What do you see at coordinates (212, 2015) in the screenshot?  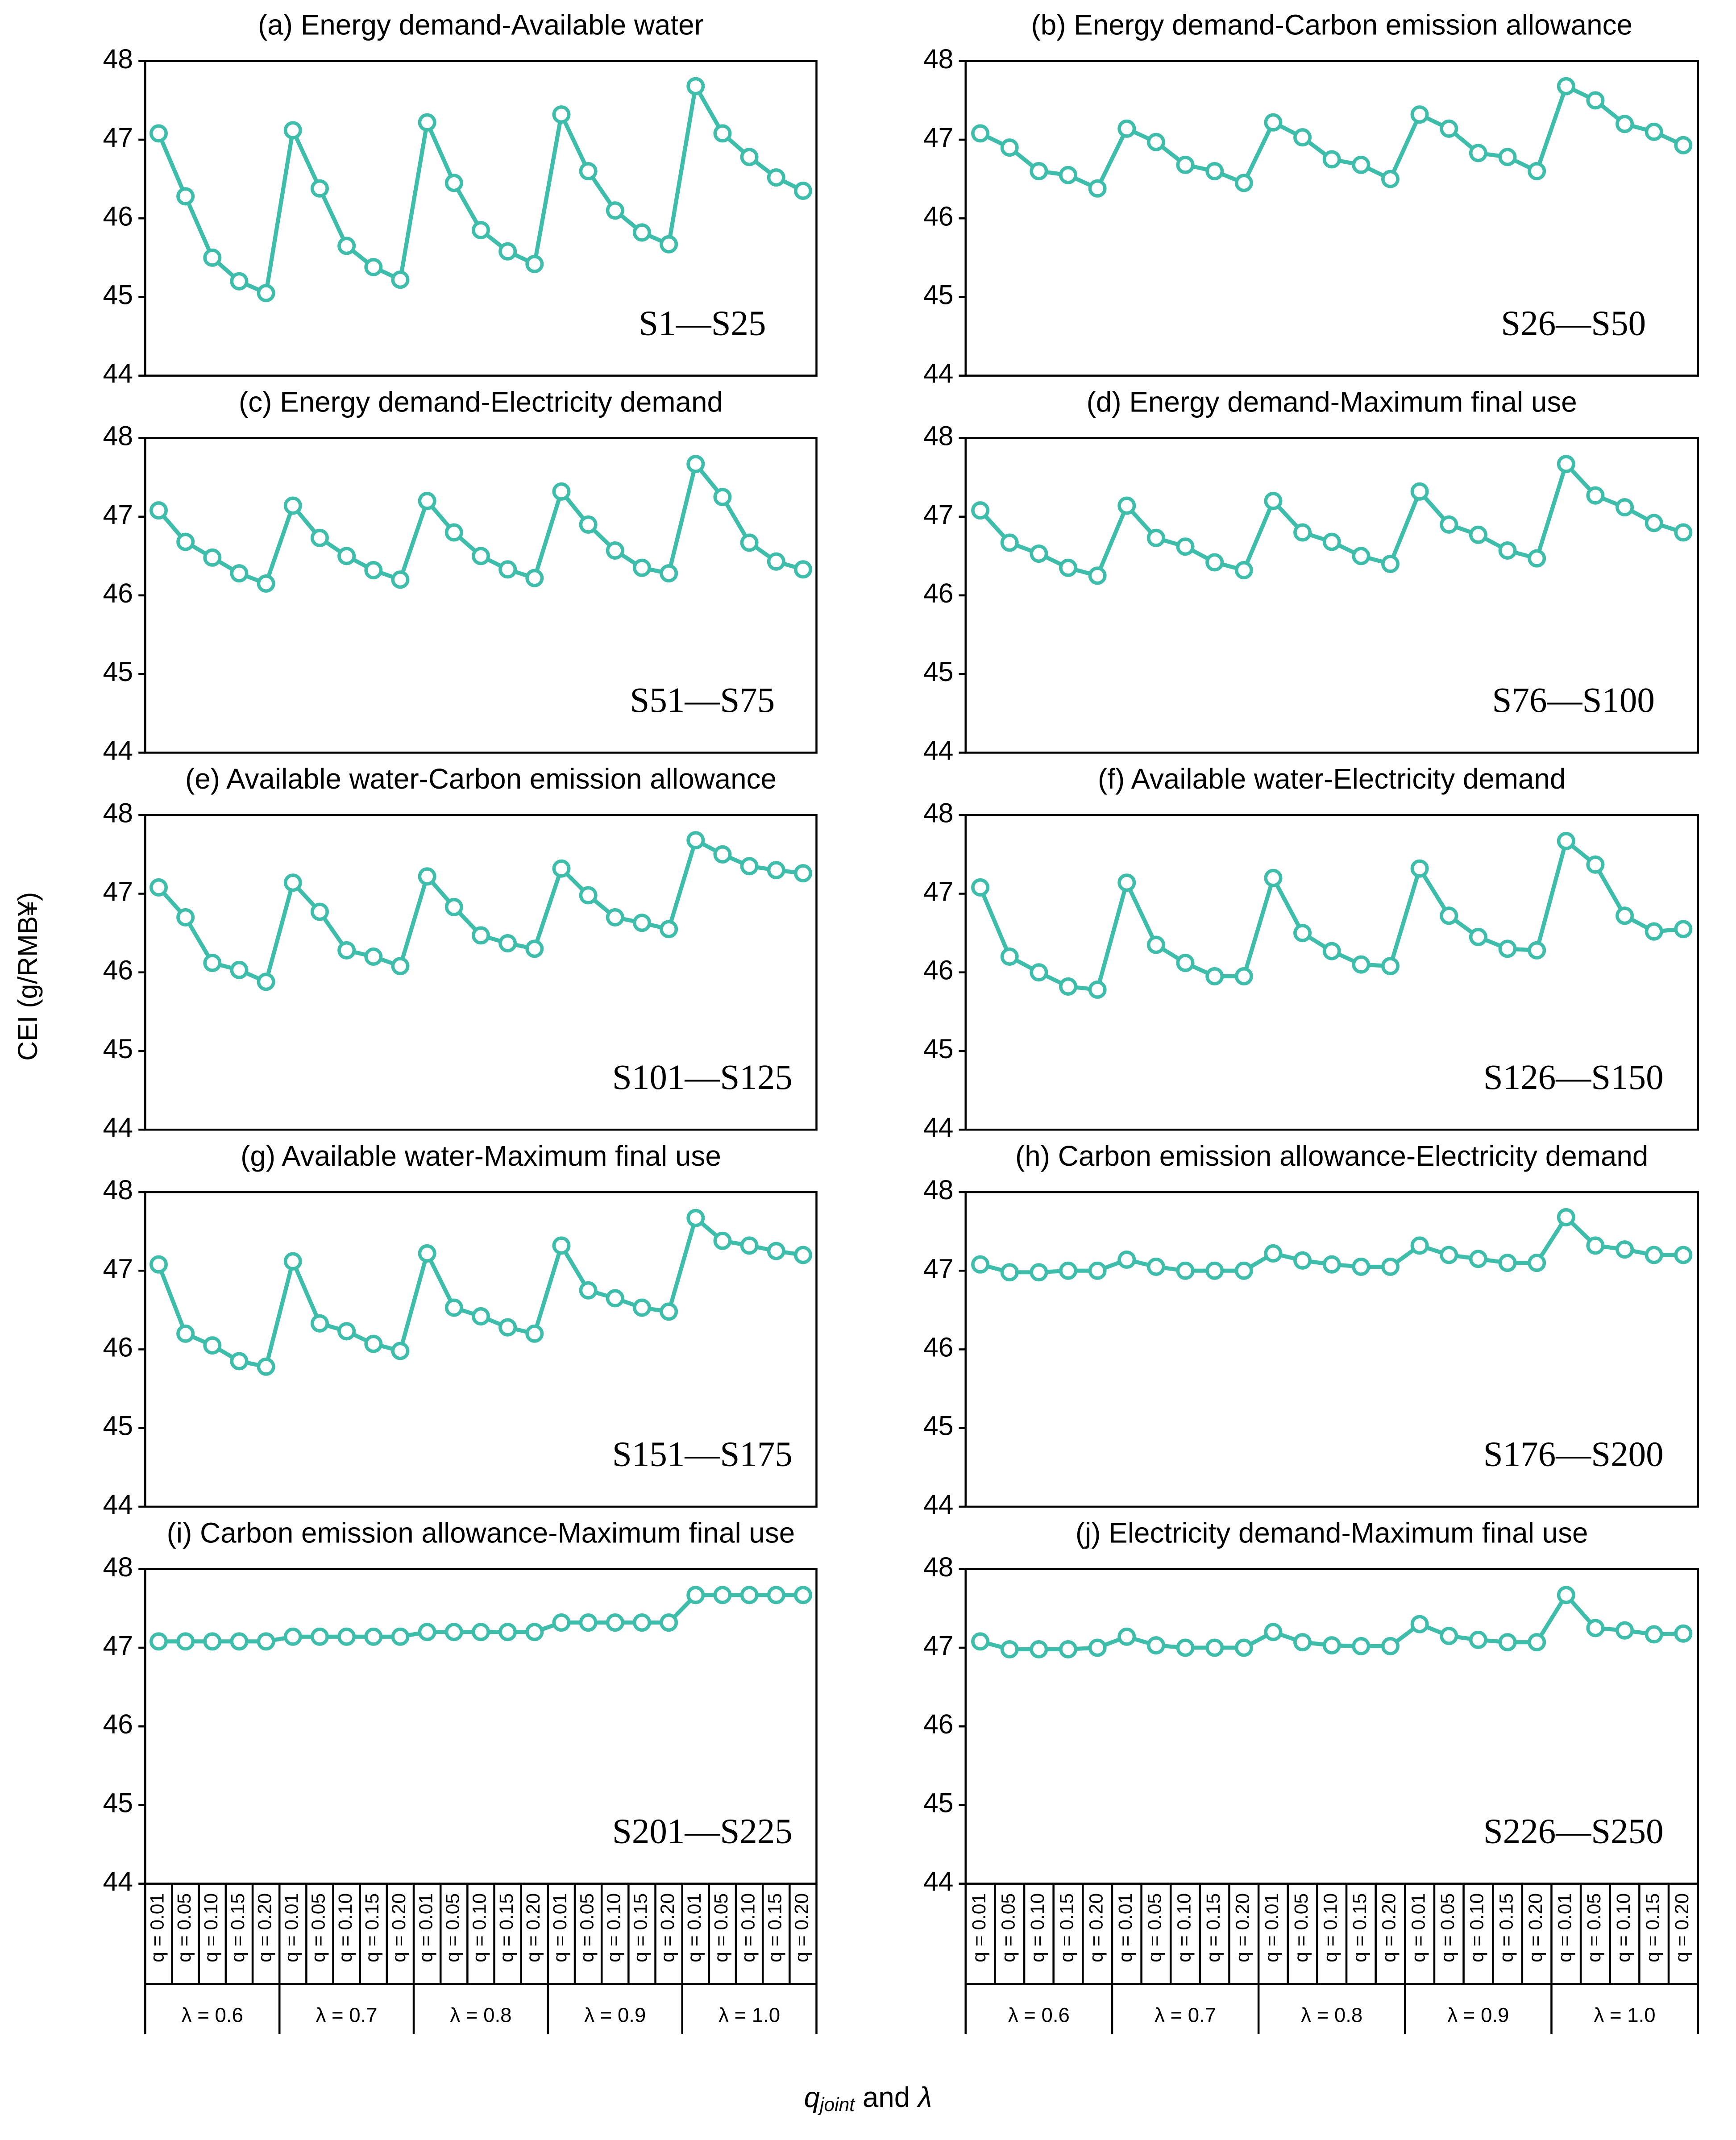 I see `group-label: λ = 0.6` at bounding box center [212, 2015].